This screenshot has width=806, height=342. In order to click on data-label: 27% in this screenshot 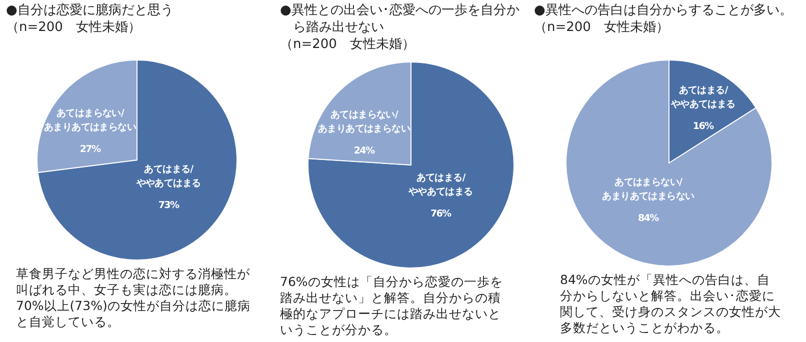, I will do `click(91, 150)`.